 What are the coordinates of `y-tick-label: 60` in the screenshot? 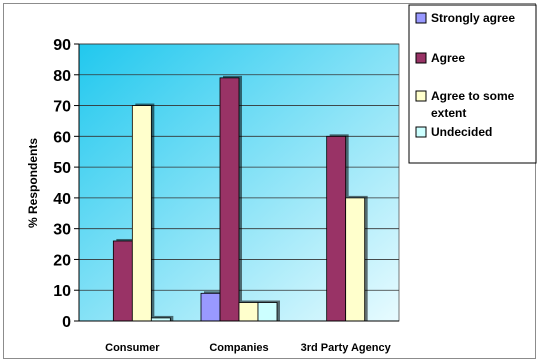 It's located at (62, 137).